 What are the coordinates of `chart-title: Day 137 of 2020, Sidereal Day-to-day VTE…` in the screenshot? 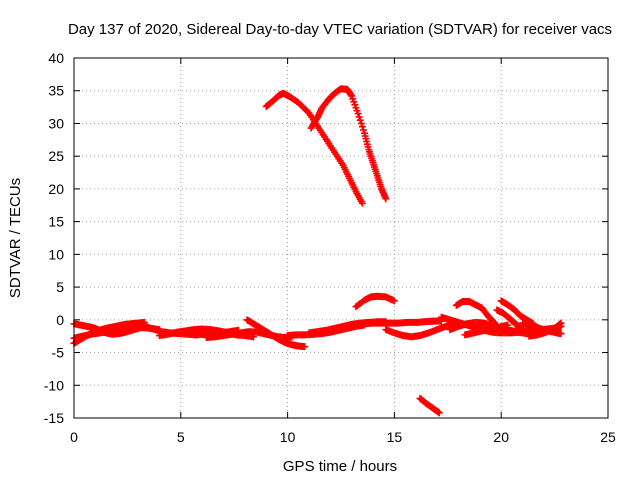 It's located at (340, 29).